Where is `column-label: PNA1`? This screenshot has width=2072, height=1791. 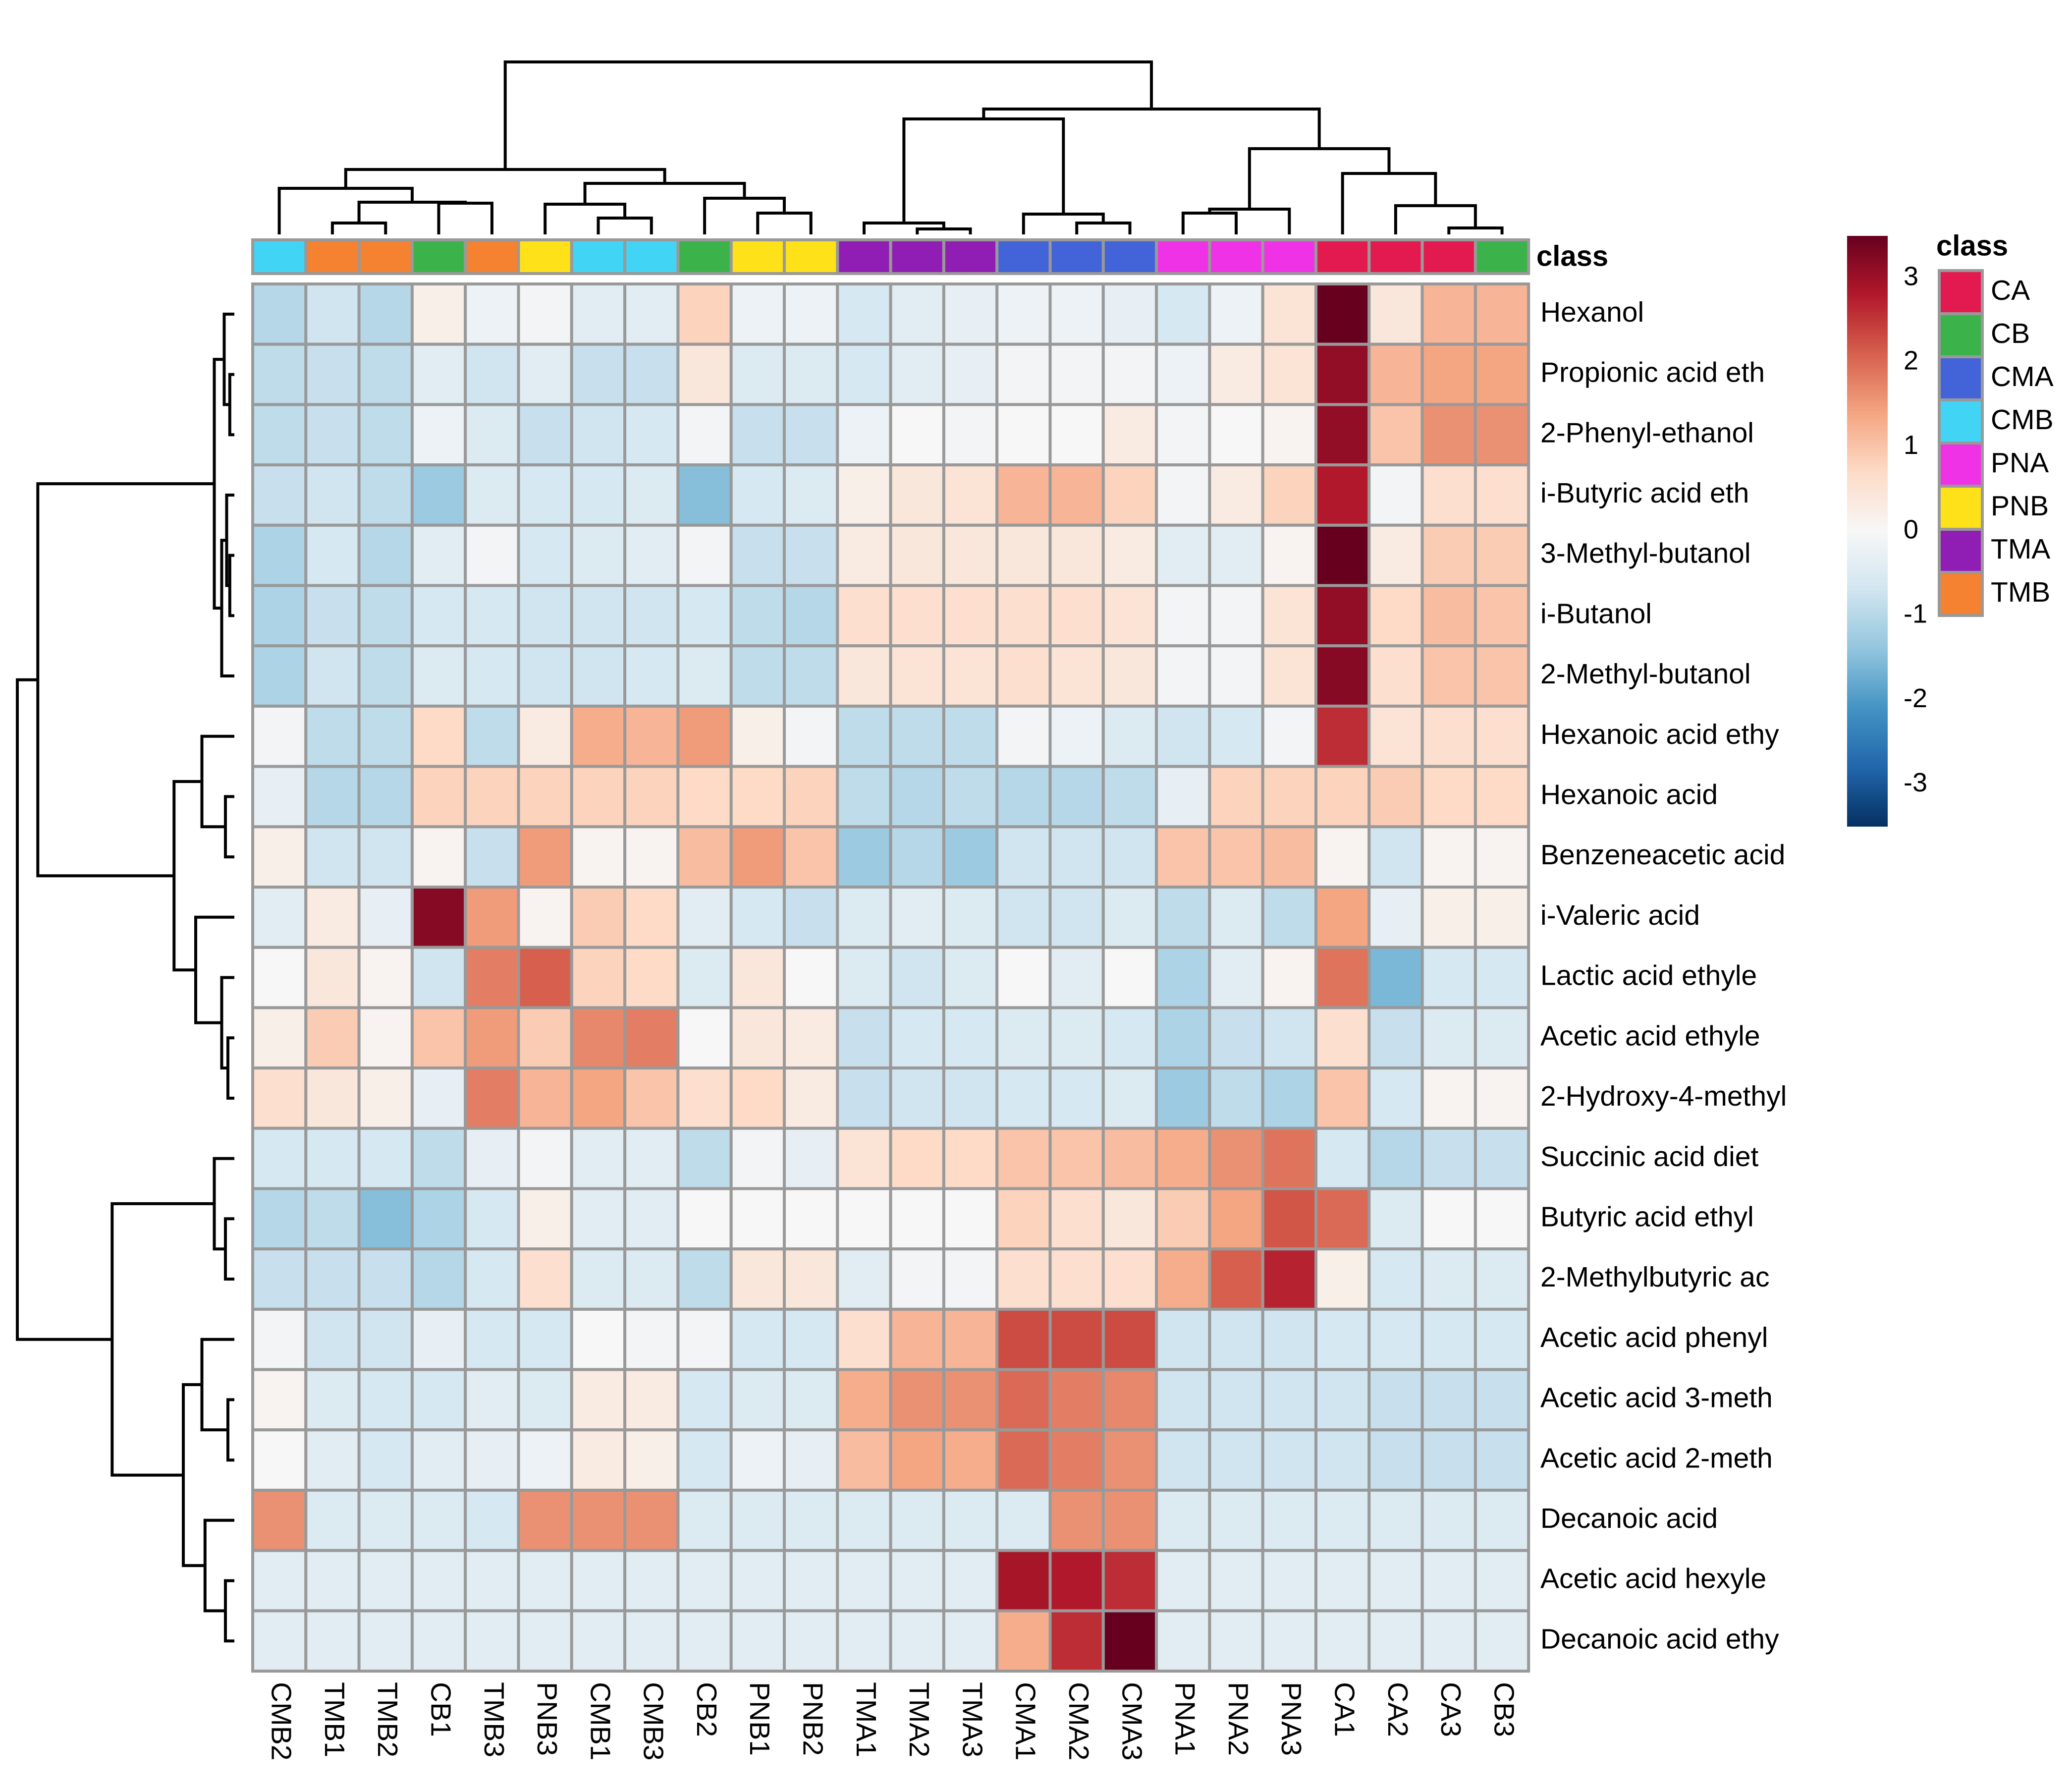 column-label: PNA1 is located at coordinates (1185, 1719).